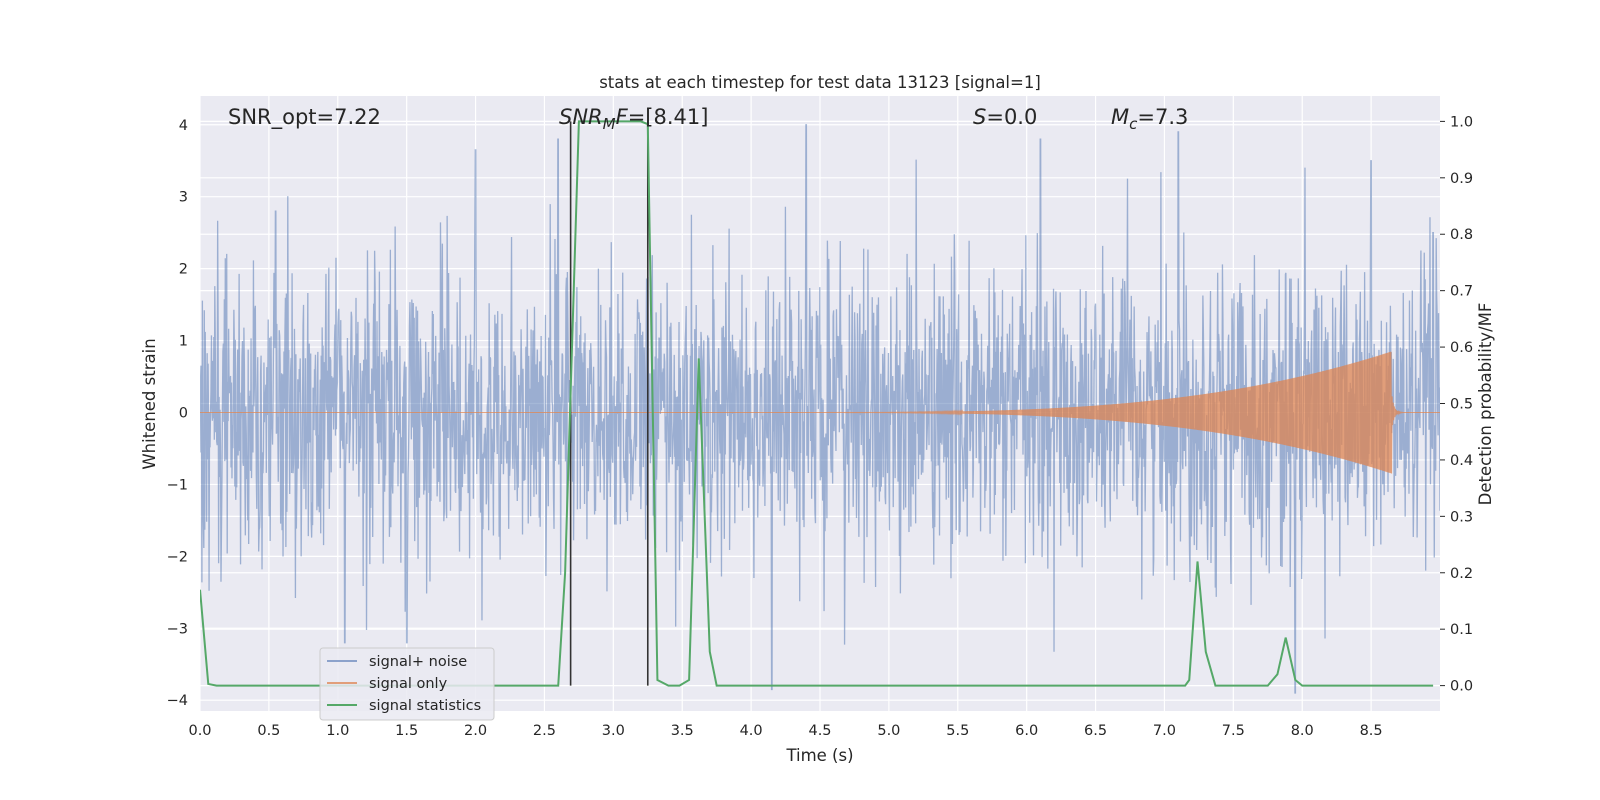  I want to click on snr-mf-tail: F, so click(622, 117).